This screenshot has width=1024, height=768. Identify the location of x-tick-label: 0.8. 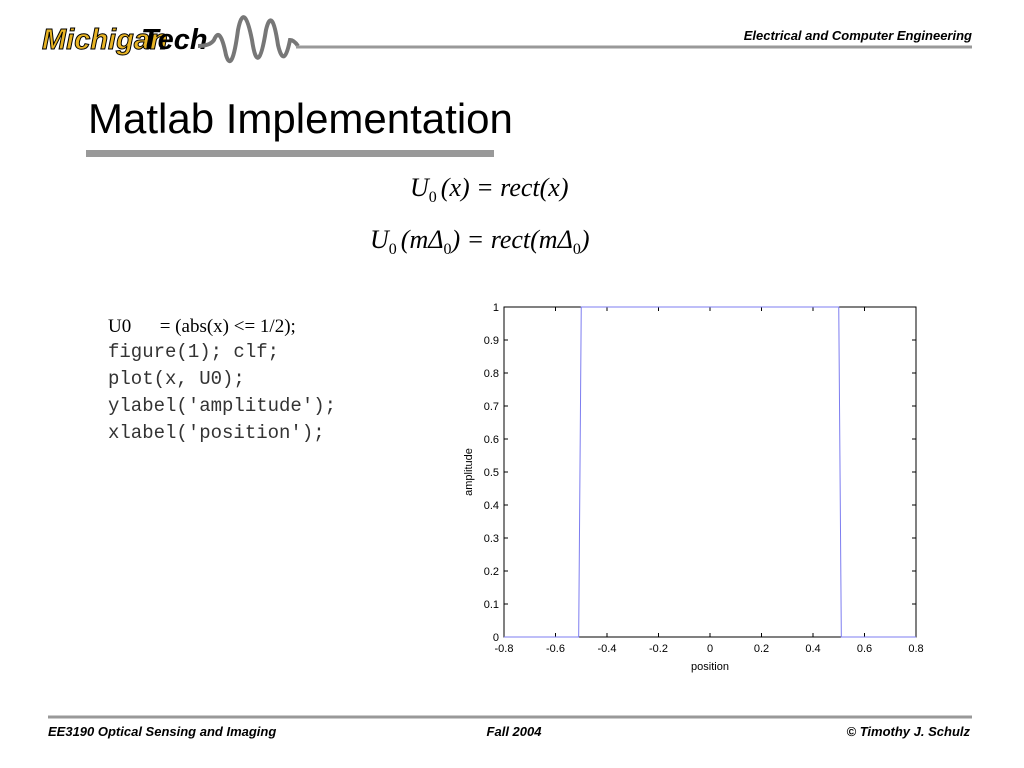
(915, 649).